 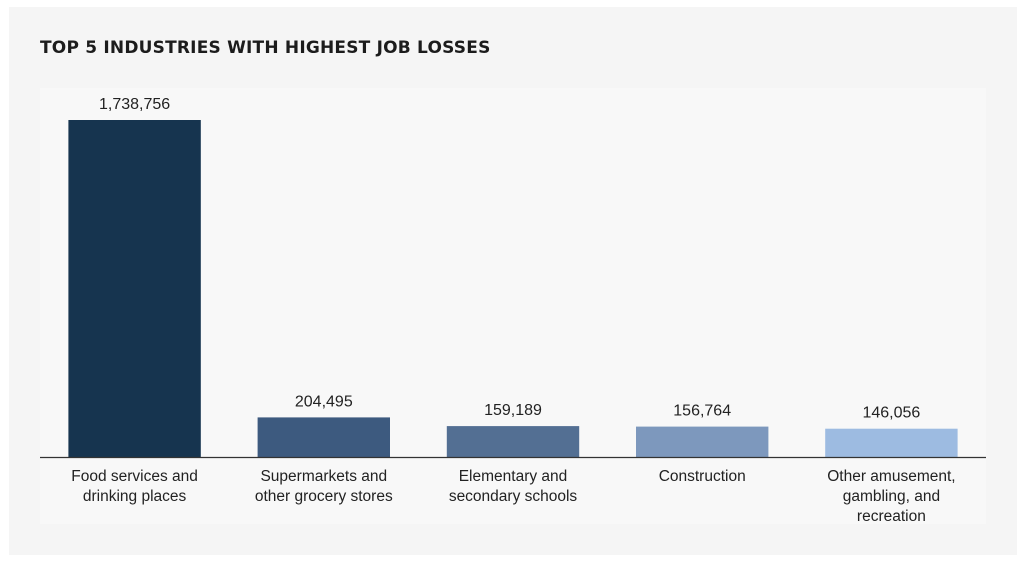 What do you see at coordinates (134, 104) in the screenshot?
I see `value-label-1: 1,738,756` at bounding box center [134, 104].